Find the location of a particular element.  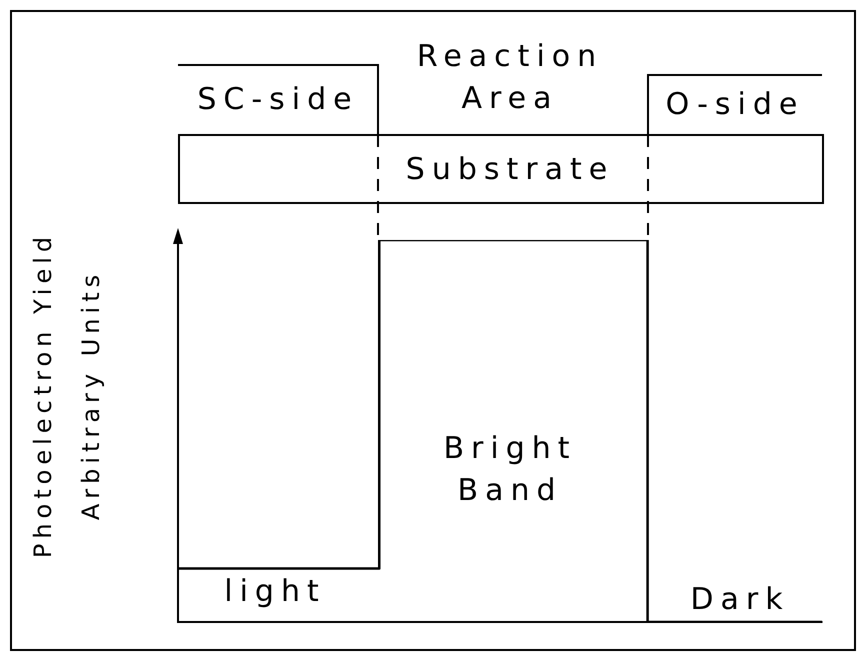

annotation: Dark is located at coordinates (740, 600).